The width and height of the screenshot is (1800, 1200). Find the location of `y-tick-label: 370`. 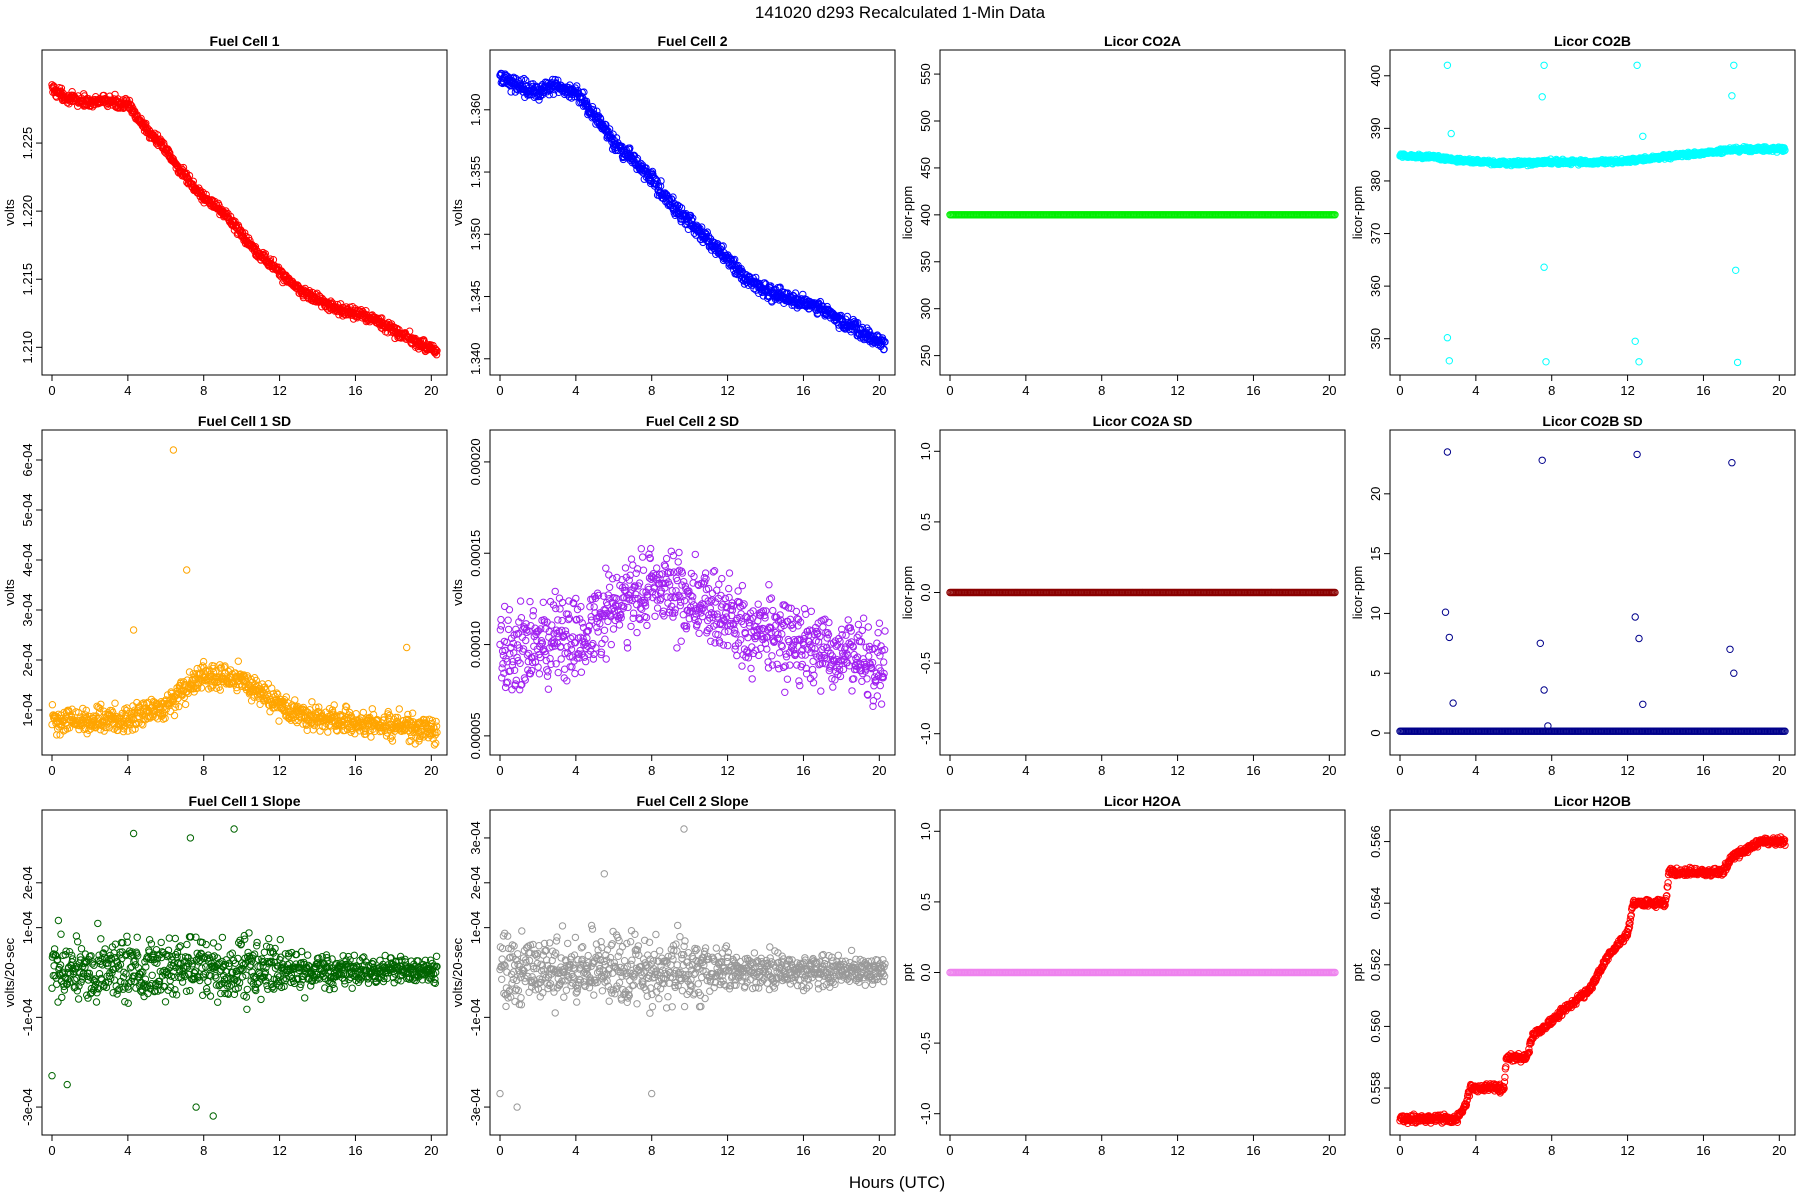

y-tick-label: 370 is located at coordinates (1375, 234).